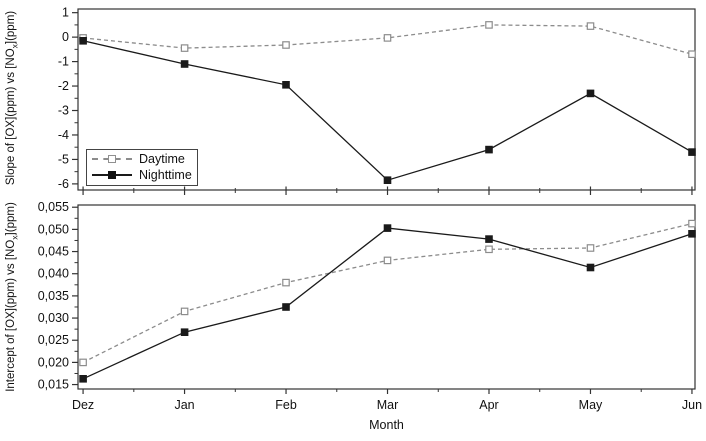  What do you see at coordinates (63, 135) in the screenshot?
I see `y-tick-label: -4` at bounding box center [63, 135].